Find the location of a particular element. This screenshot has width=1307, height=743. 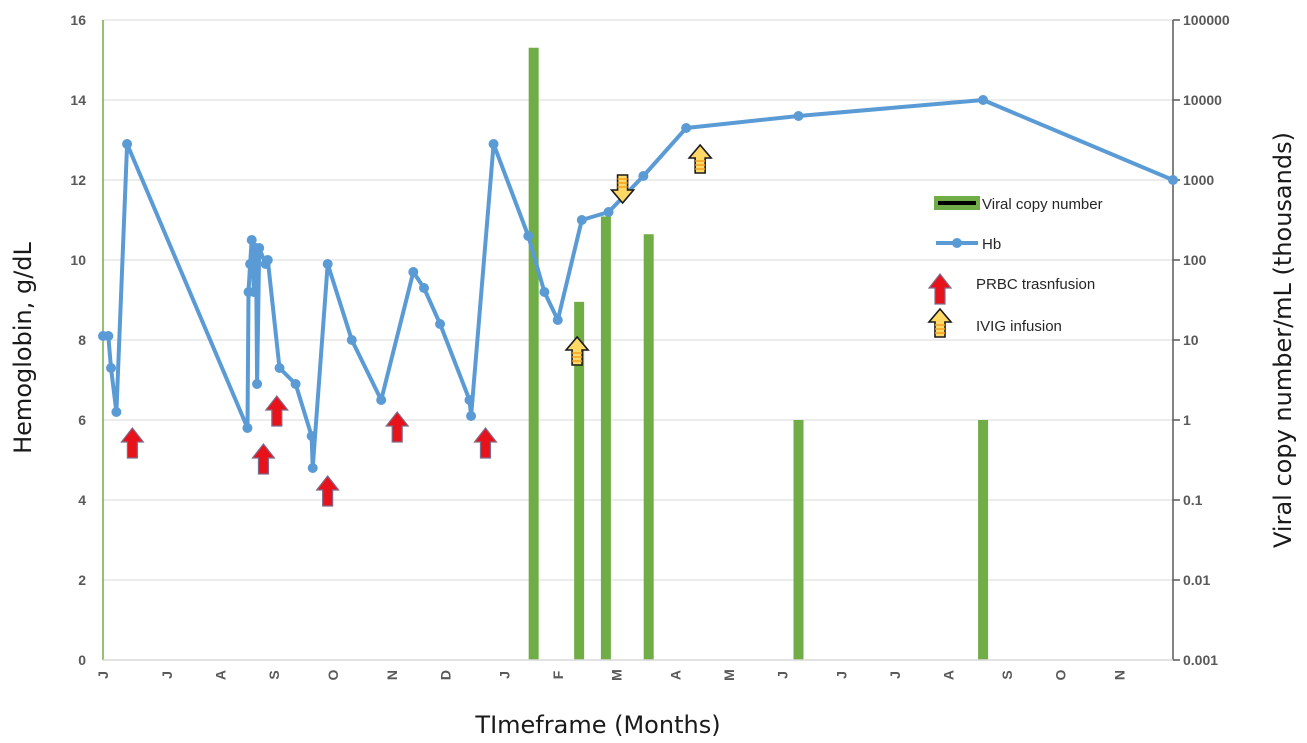

x-axis-title: TImeframe (Months) is located at coordinates (597, 725).